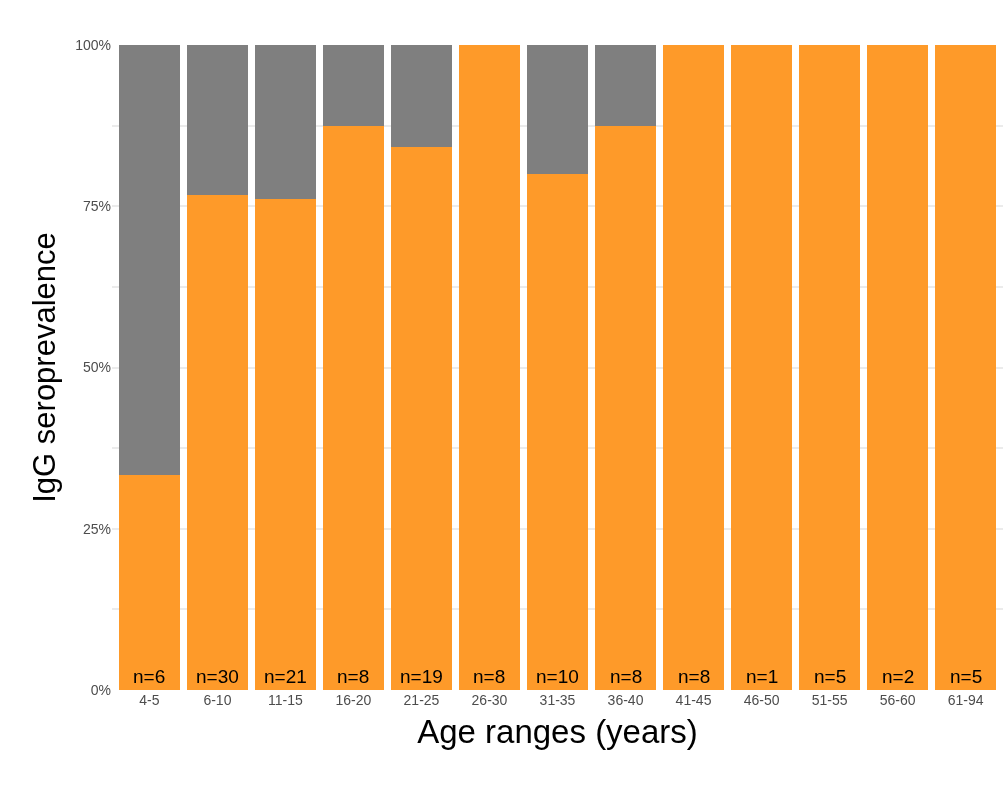  What do you see at coordinates (762, 676) in the screenshot?
I see `annotation: n=1` at bounding box center [762, 676].